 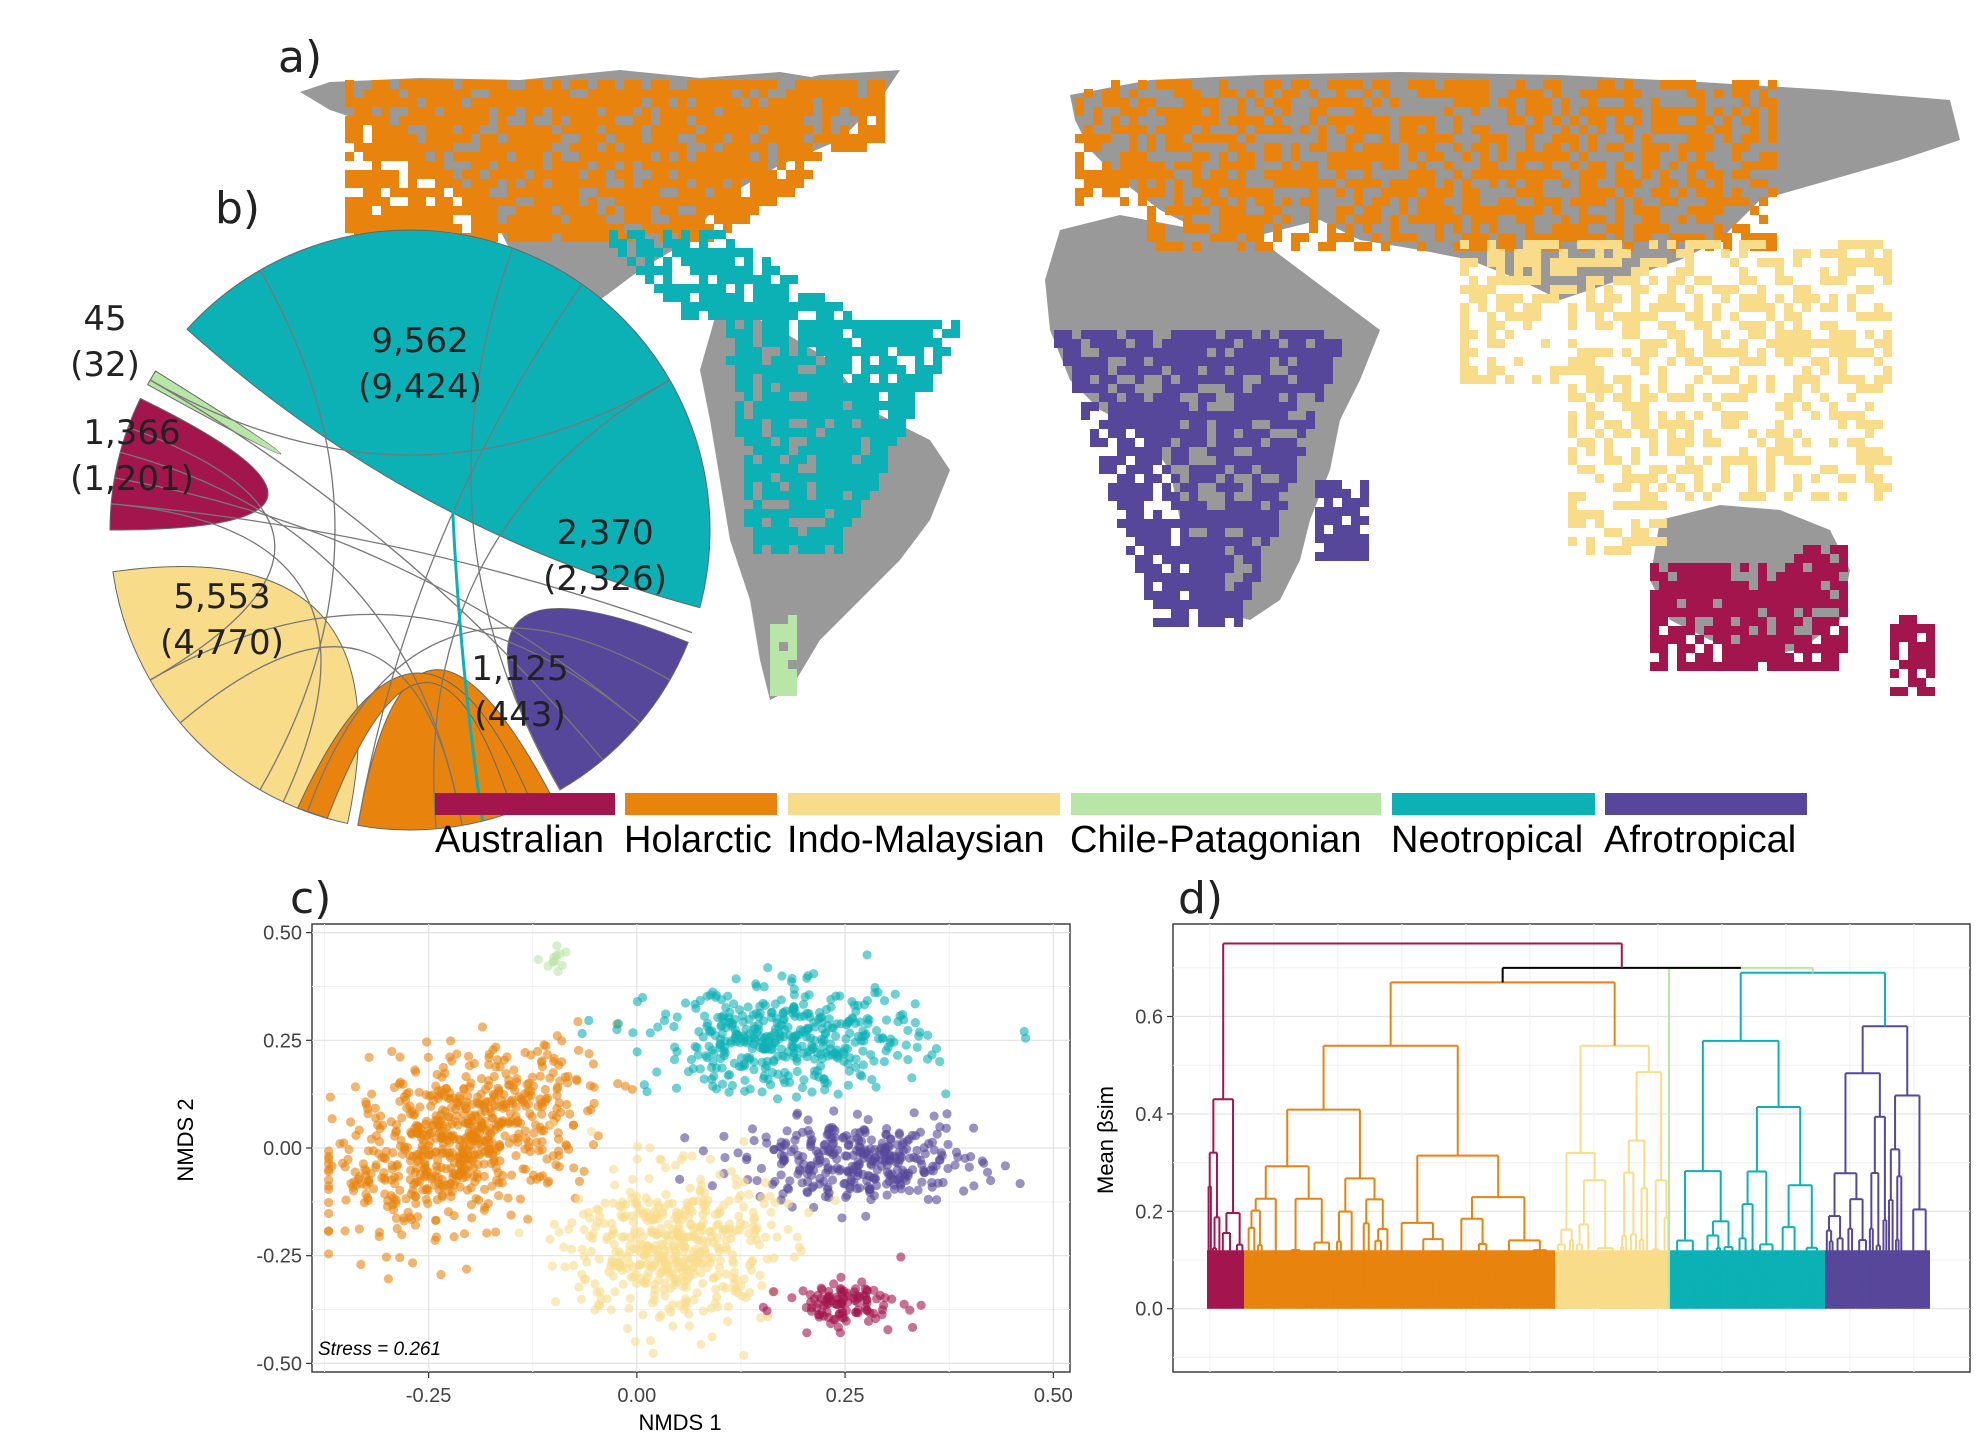 What do you see at coordinates (237, 208) in the screenshot?
I see `panel-label-b: b)` at bounding box center [237, 208].